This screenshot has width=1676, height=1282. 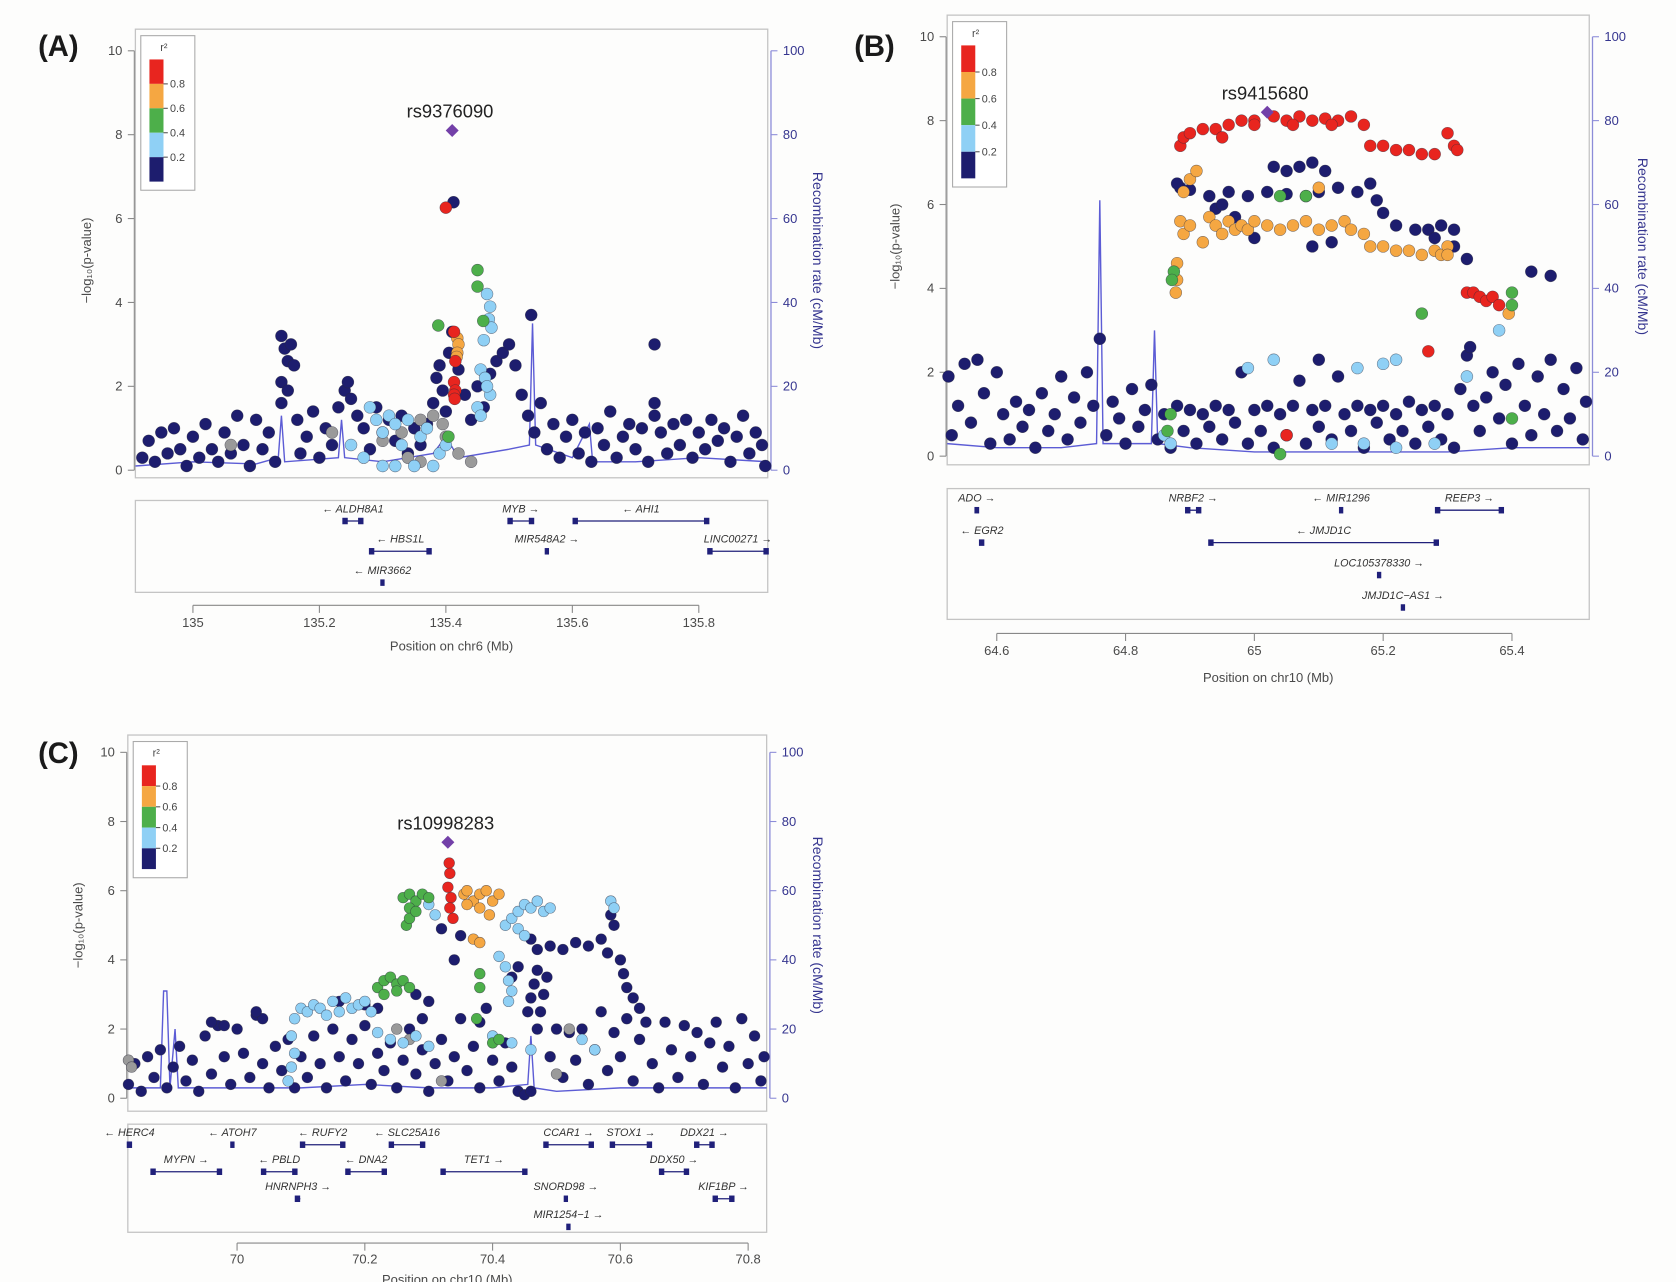 What do you see at coordinates (704, 1137) in the screenshot?
I see `gene: DDX21 →` at bounding box center [704, 1137].